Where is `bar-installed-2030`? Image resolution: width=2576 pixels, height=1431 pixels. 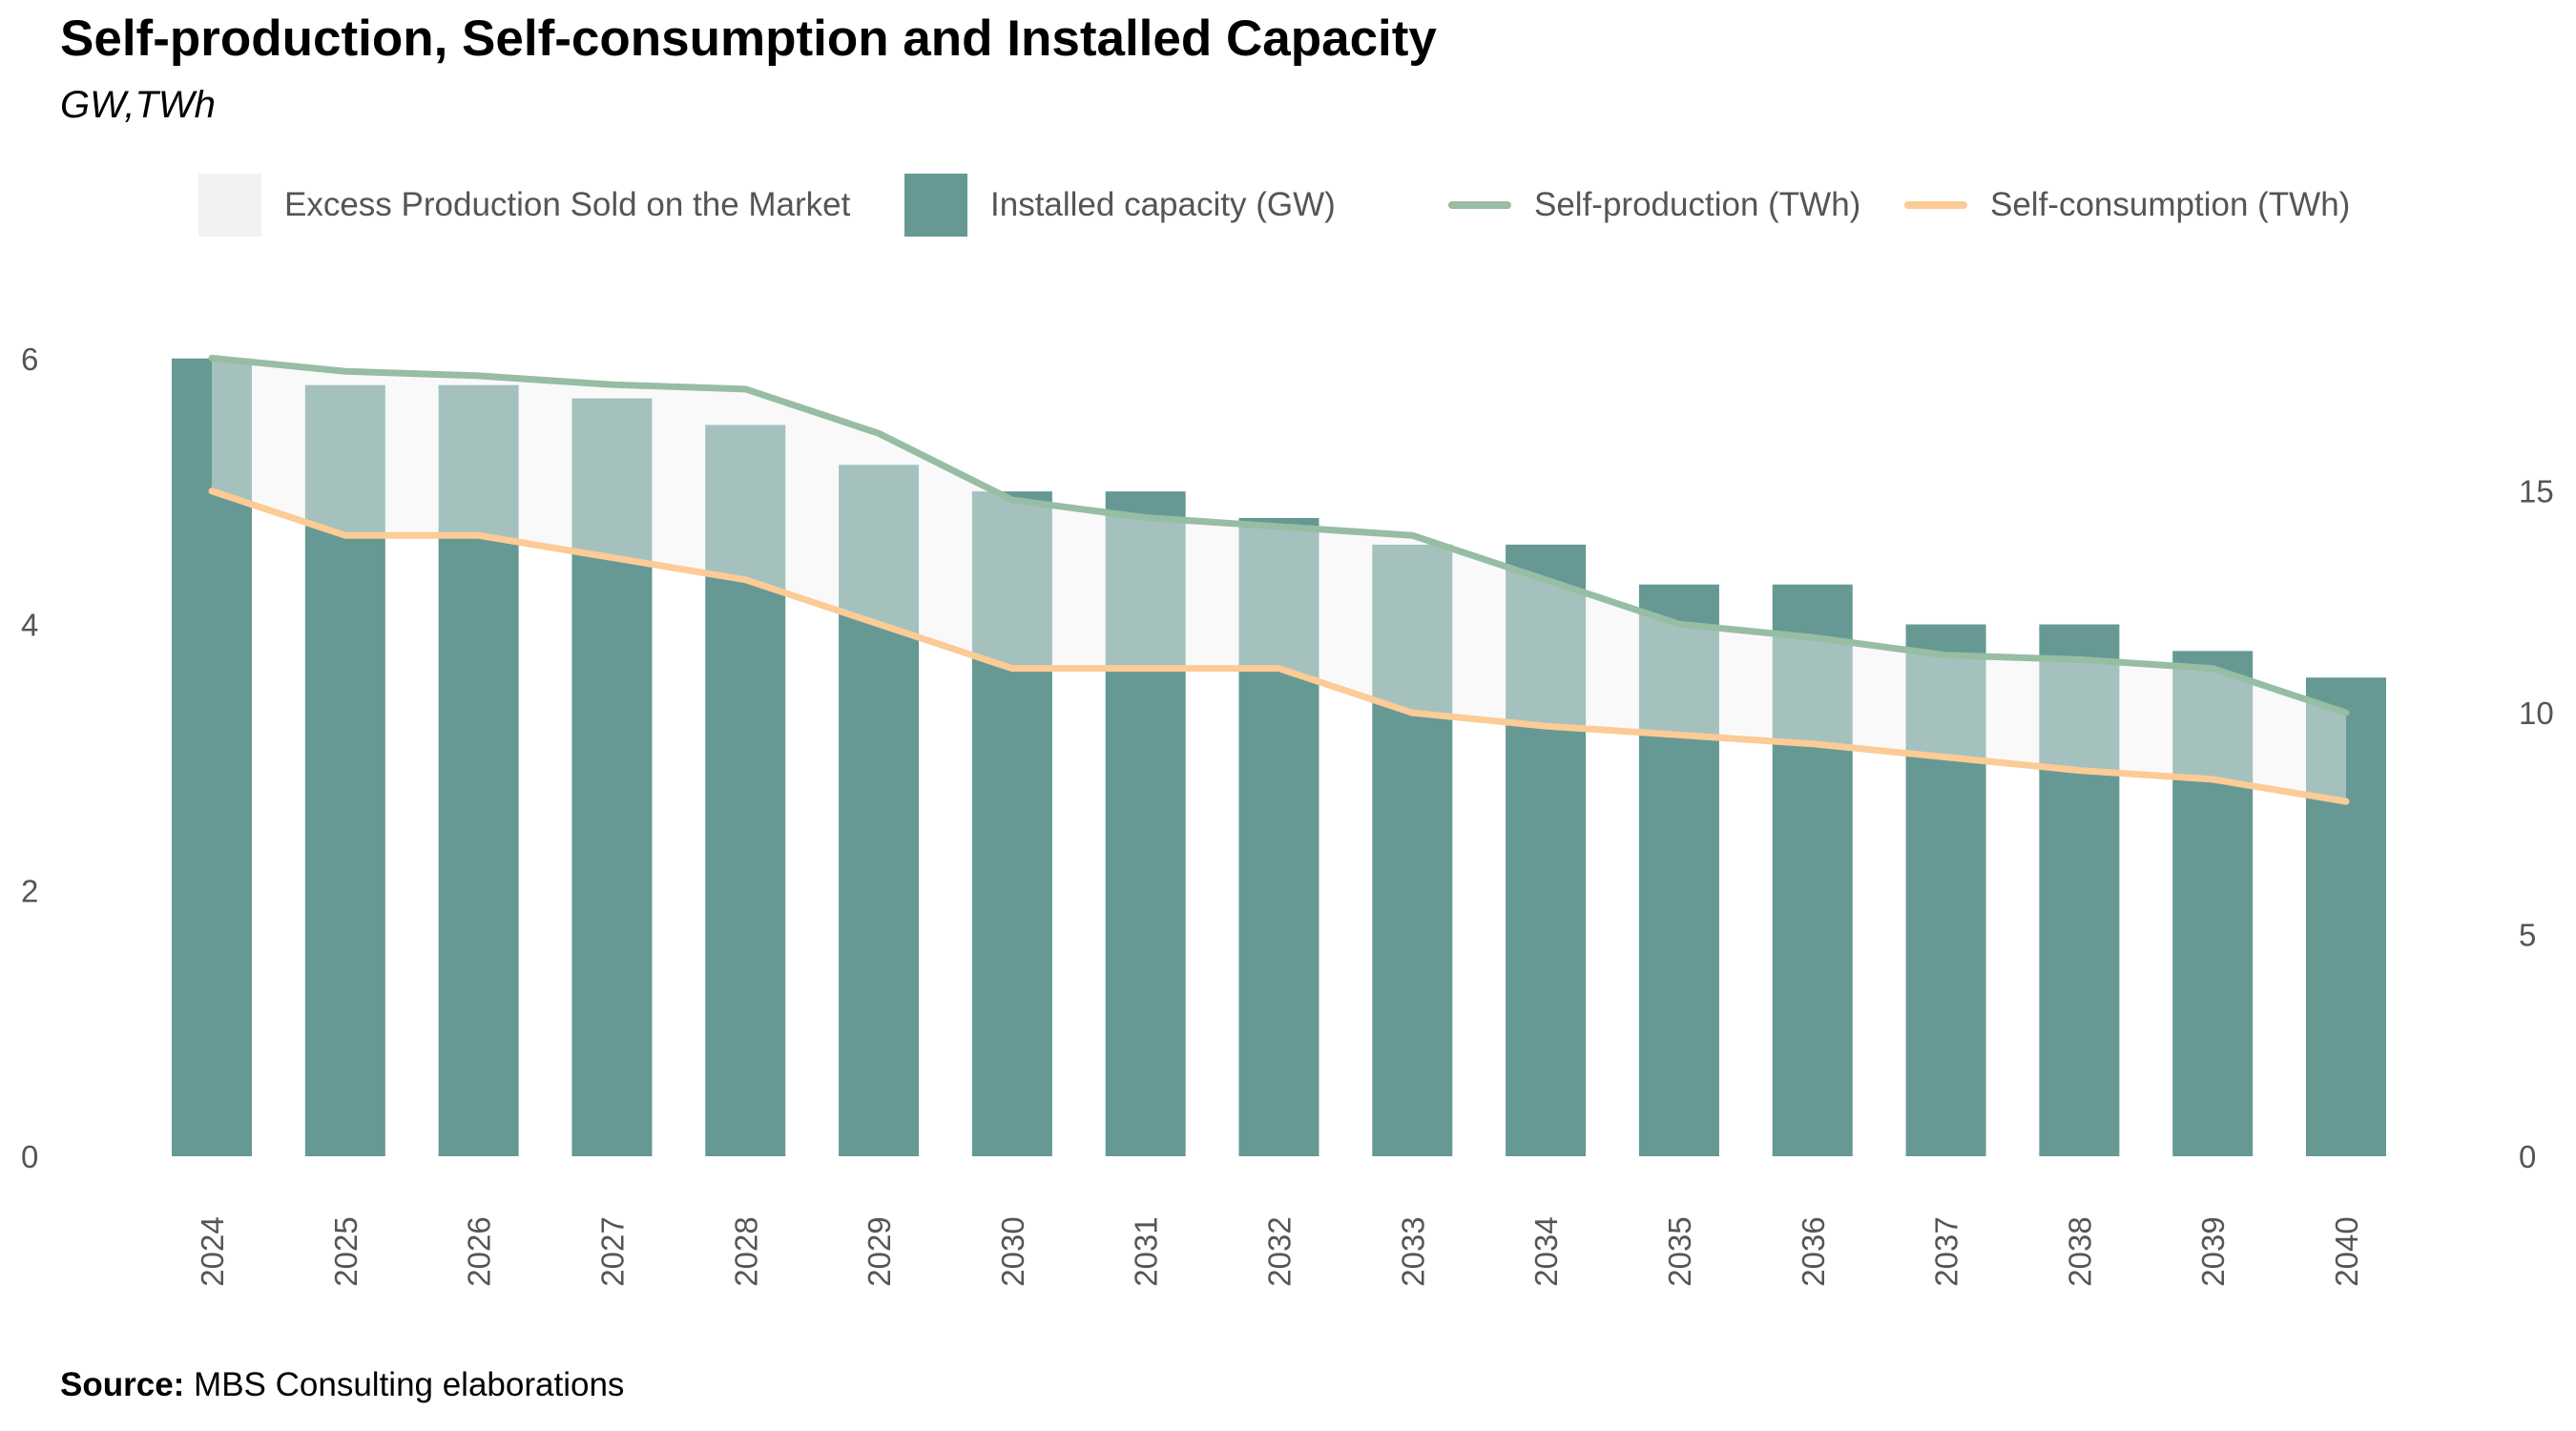 bar-installed-2030 is located at coordinates (1011, 823).